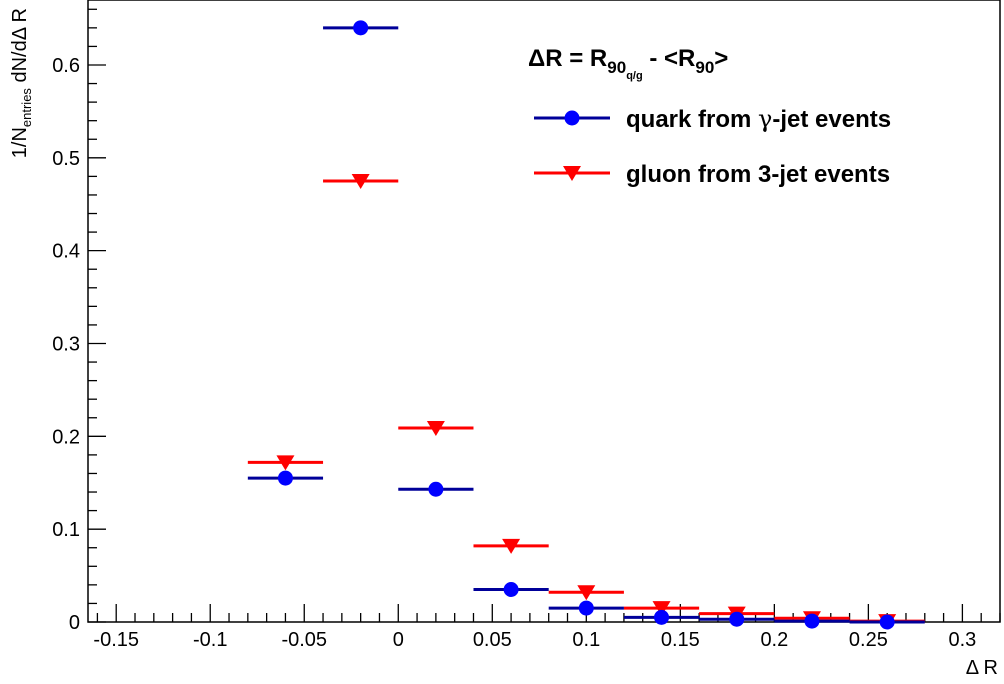  I want to click on legend-title: ΔR = R90q/g - <R90>, so click(628, 63).